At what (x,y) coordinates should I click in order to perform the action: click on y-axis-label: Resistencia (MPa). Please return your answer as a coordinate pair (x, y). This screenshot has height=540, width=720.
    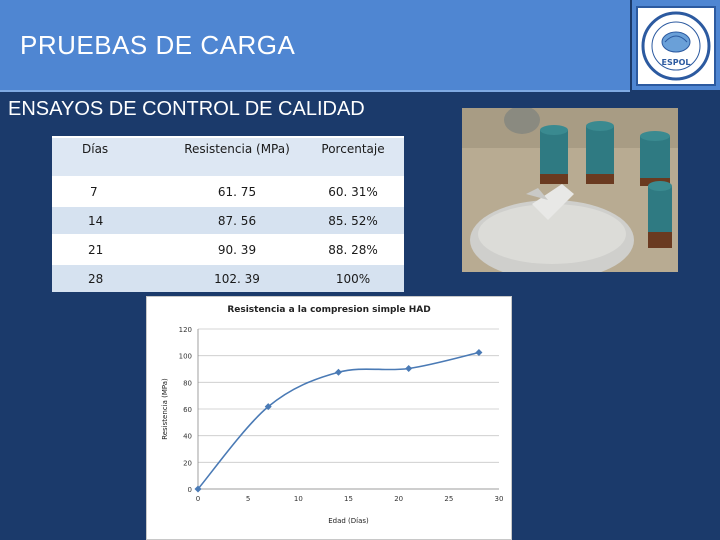
    Looking at the image, I should click on (165, 409).